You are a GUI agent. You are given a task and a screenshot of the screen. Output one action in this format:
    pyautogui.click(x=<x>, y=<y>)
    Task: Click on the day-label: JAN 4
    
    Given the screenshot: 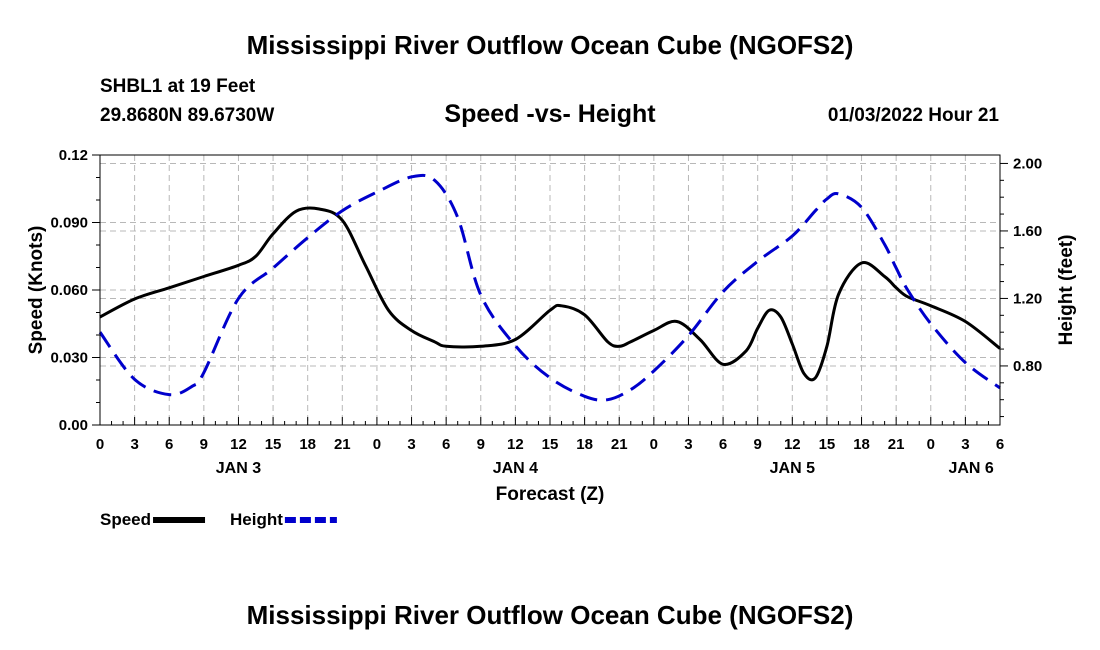 What is the action you would take?
    pyautogui.click(x=515, y=468)
    